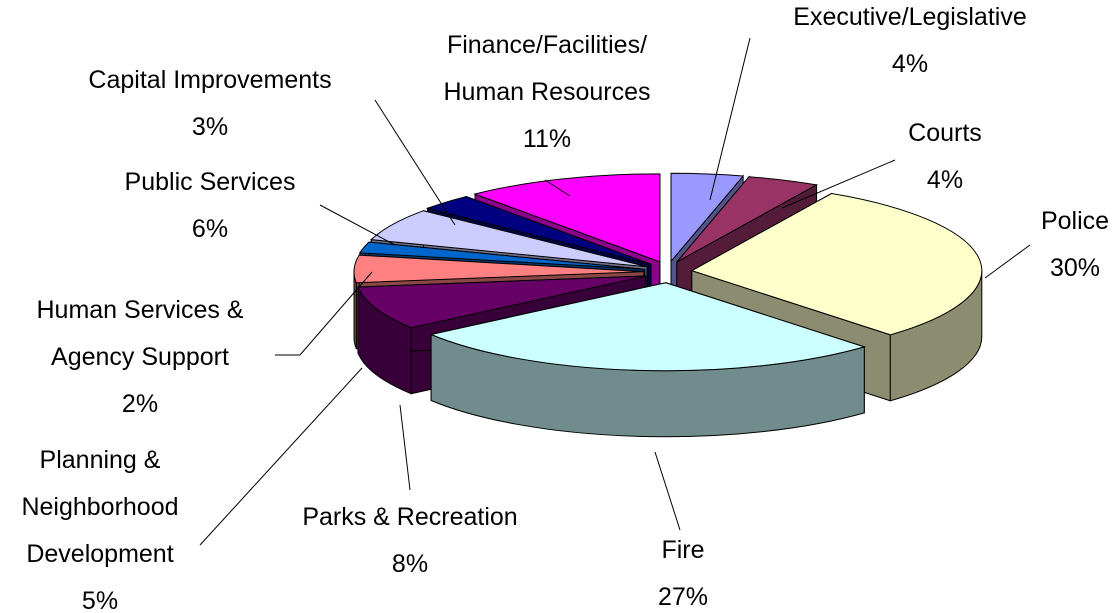 This screenshot has width=1118, height=613. Describe the element at coordinates (210, 206) in the screenshot. I see `slice-label: Public Services 6%` at that location.